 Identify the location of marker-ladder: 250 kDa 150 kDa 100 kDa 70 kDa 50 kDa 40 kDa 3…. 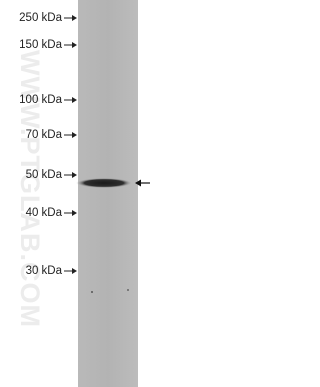
(48, 144).